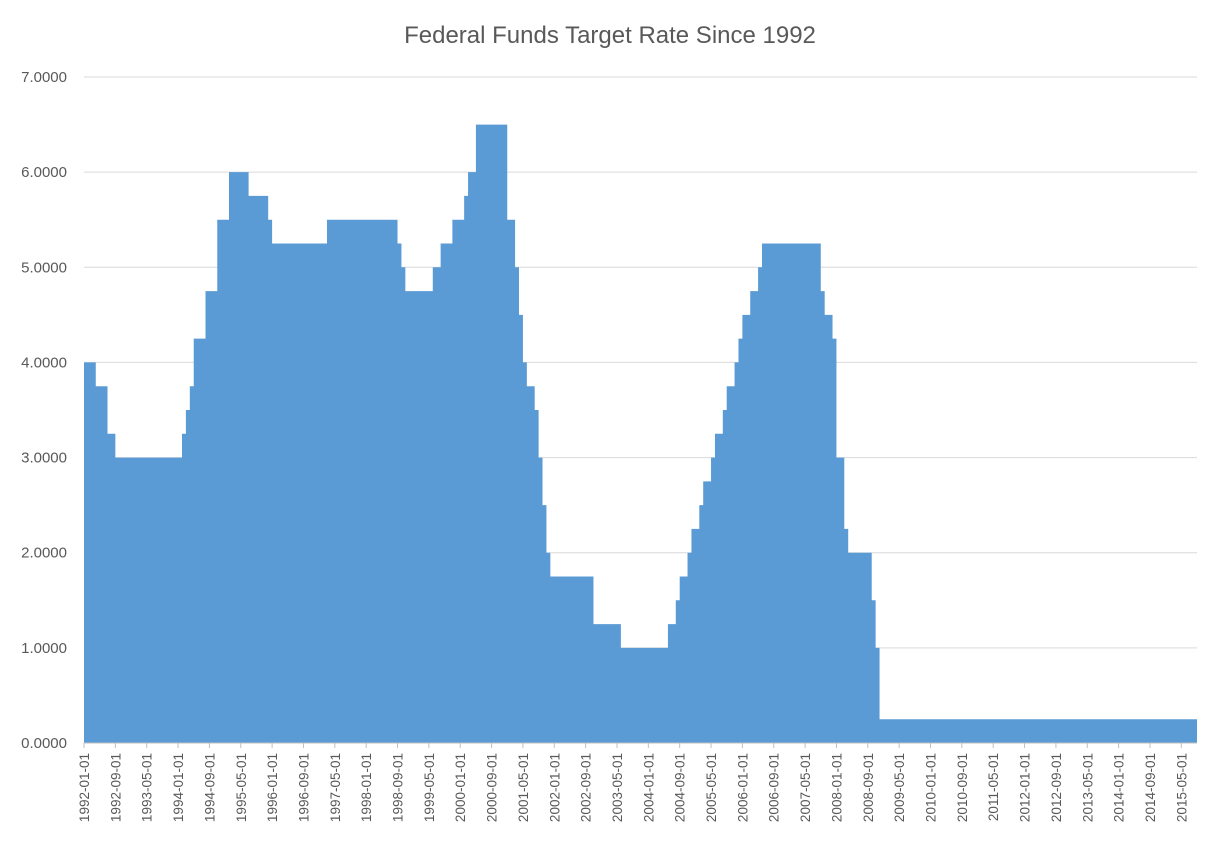  What do you see at coordinates (711, 787) in the screenshot?
I see `x-tick-label: 2005-05-01` at bounding box center [711, 787].